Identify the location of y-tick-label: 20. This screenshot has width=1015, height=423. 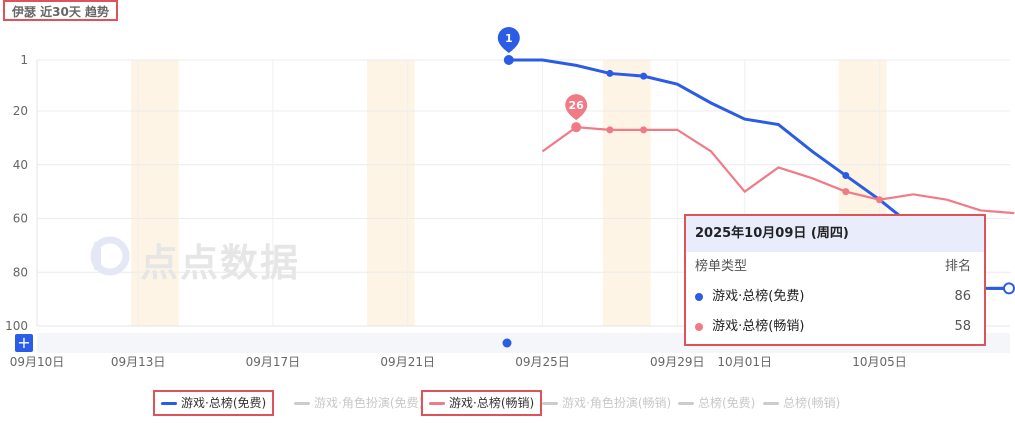
(20, 111).